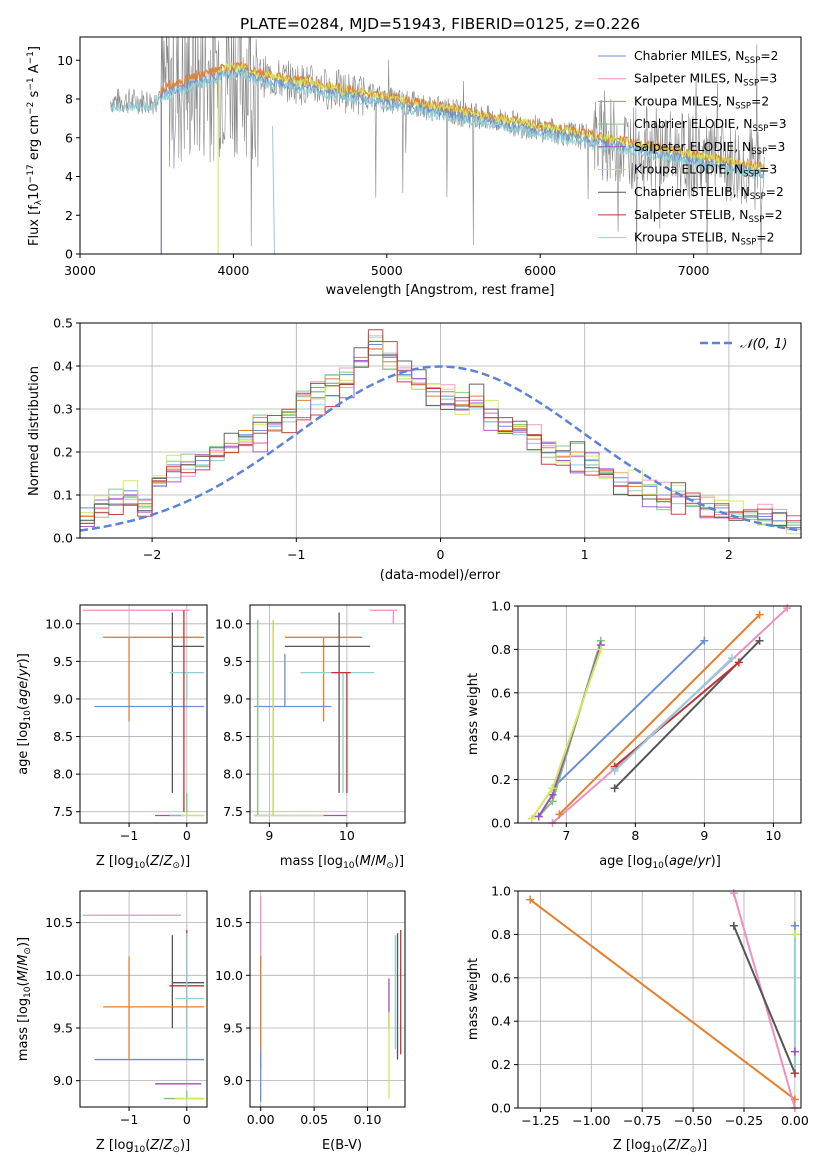 The width and height of the screenshot is (819, 1170). What do you see at coordinates (233, 811) in the screenshot?
I see `age-mass-ytick-label: 7.5` at bounding box center [233, 811].